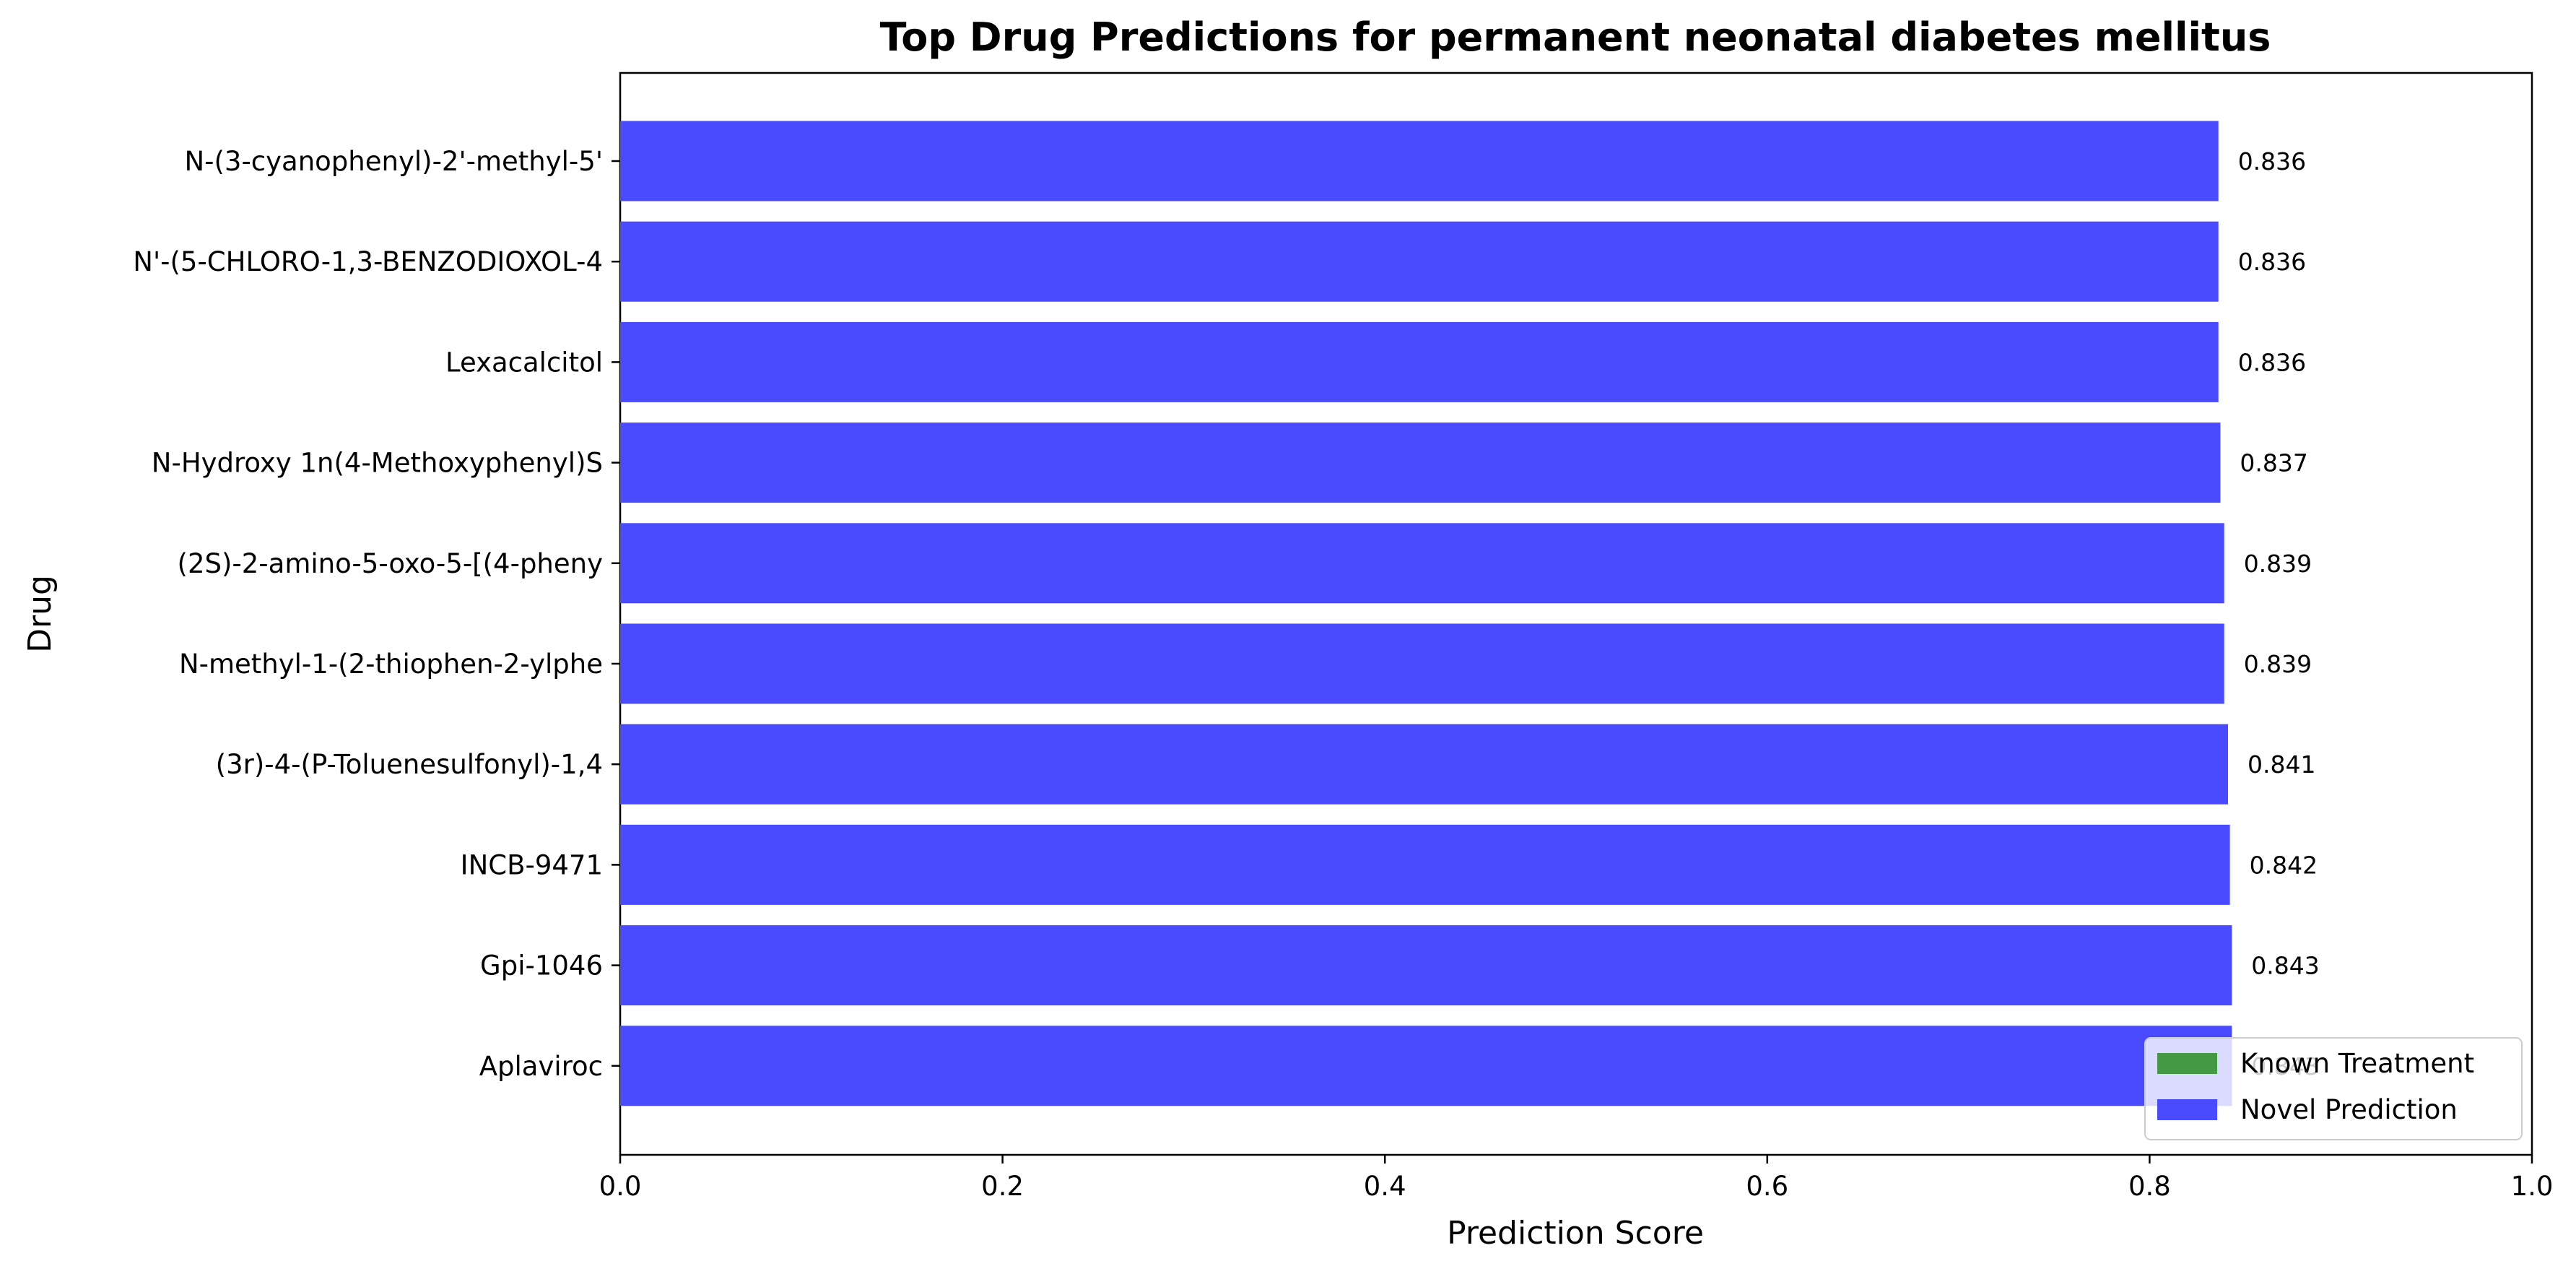 This screenshot has width=2576, height=1274. What do you see at coordinates (1426, 1066) in the screenshot?
I see `bar-aplaviroc` at bounding box center [1426, 1066].